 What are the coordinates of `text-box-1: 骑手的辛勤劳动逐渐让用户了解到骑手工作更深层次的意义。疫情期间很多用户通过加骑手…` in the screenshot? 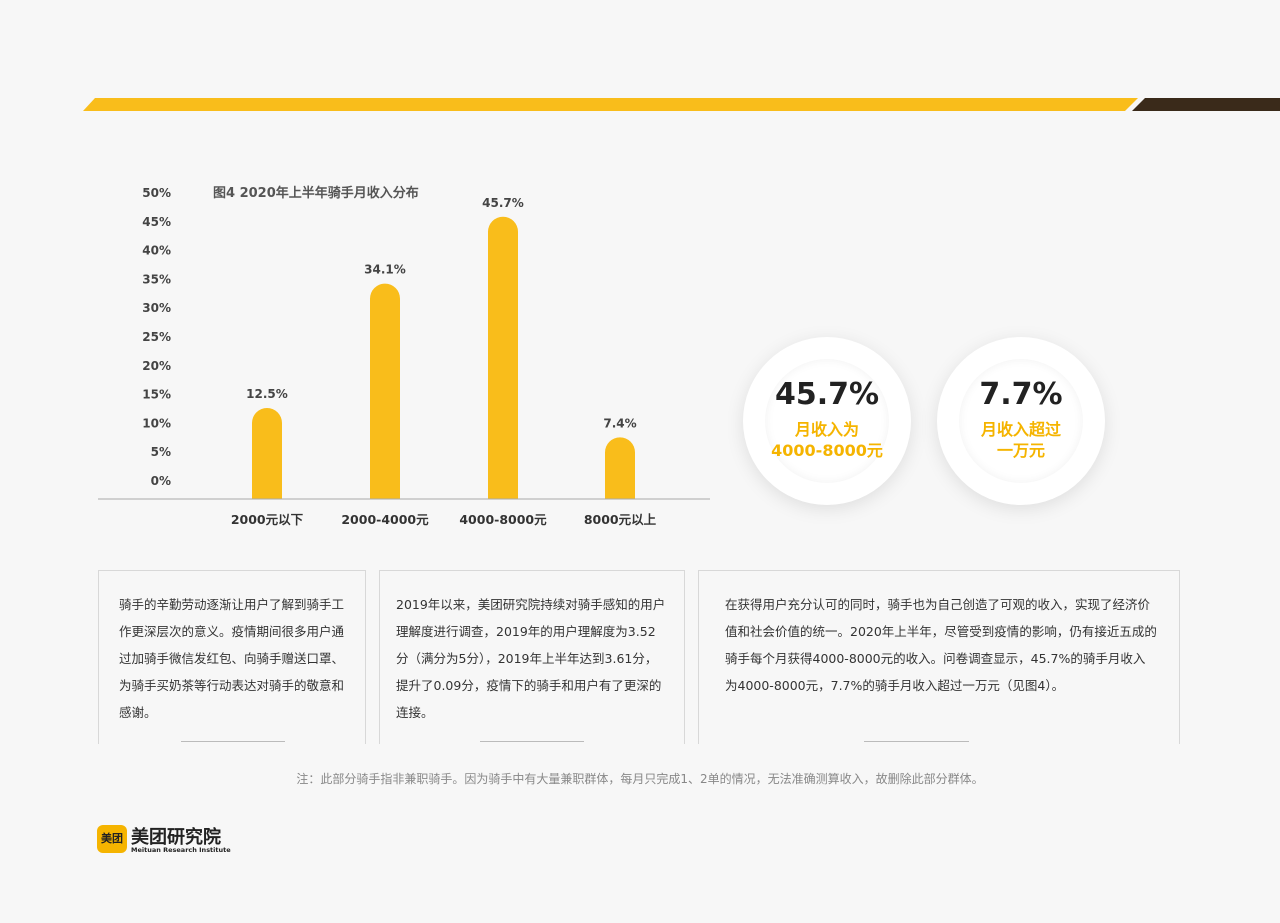 It's located at (232, 657).